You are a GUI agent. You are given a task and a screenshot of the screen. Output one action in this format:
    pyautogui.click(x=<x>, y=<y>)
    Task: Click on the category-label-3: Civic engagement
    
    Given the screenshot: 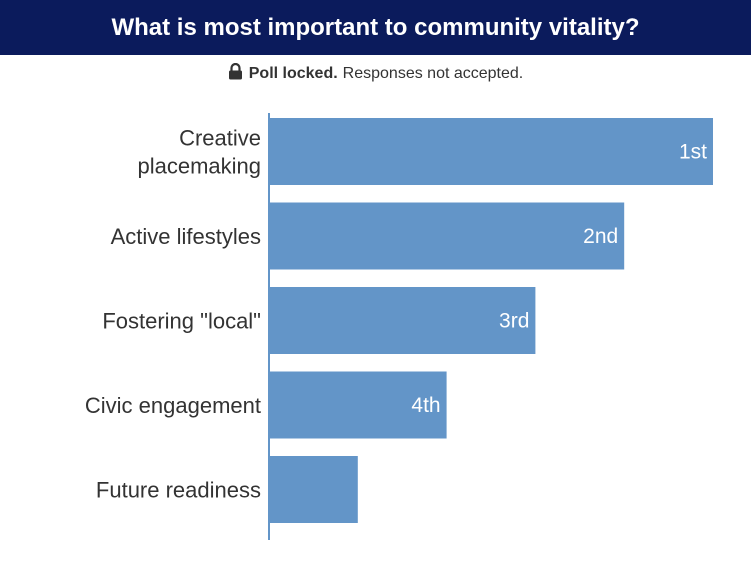 What is the action you would take?
    pyautogui.click(x=173, y=405)
    